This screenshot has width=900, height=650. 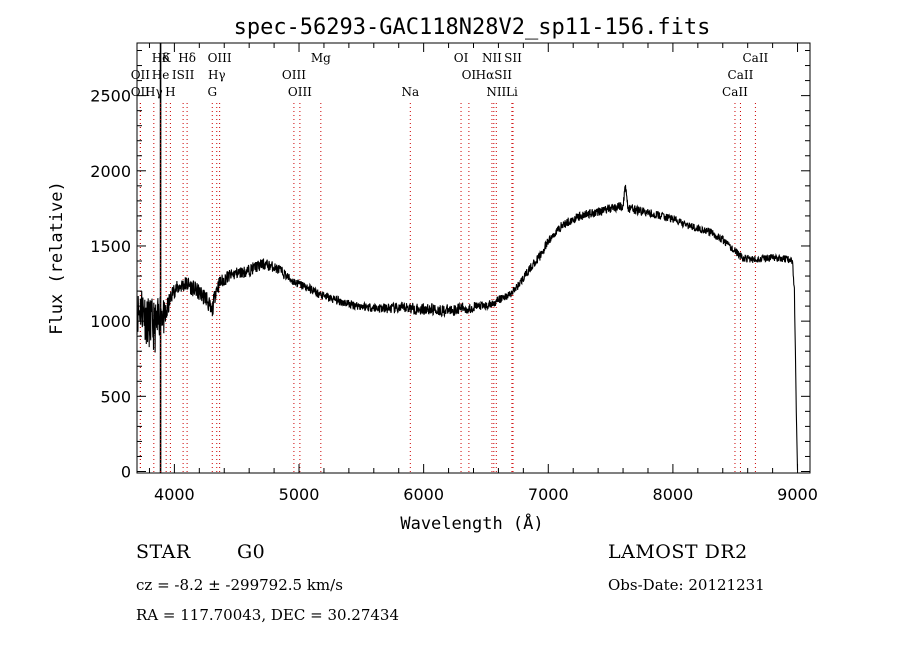 What do you see at coordinates (239, 585) in the screenshot?
I see `redshift-readout: cz = -8.2 ± -299792.5 km/s` at bounding box center [239, 585].